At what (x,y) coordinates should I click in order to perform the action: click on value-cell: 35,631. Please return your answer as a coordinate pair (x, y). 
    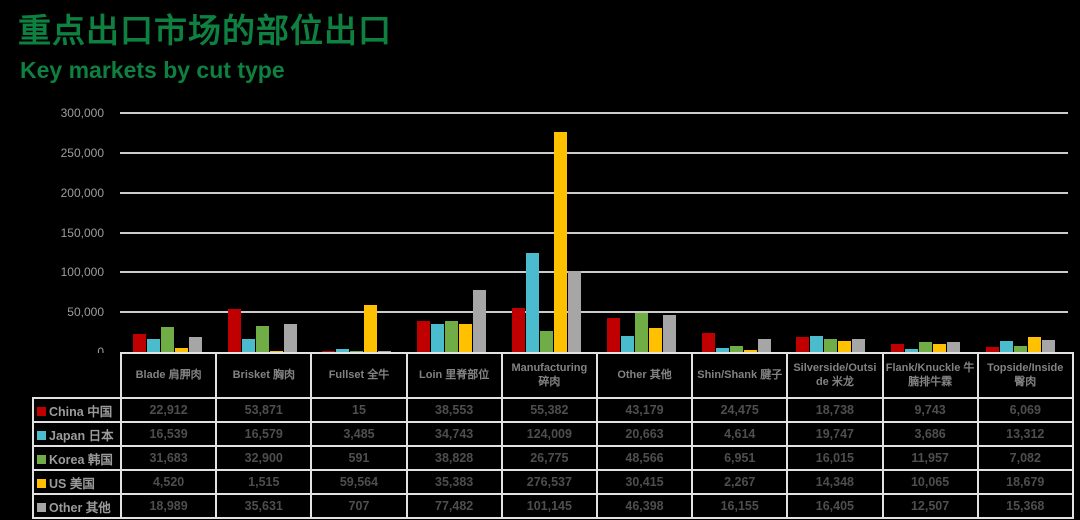
    Looking at the image, I should click on (264, 506).